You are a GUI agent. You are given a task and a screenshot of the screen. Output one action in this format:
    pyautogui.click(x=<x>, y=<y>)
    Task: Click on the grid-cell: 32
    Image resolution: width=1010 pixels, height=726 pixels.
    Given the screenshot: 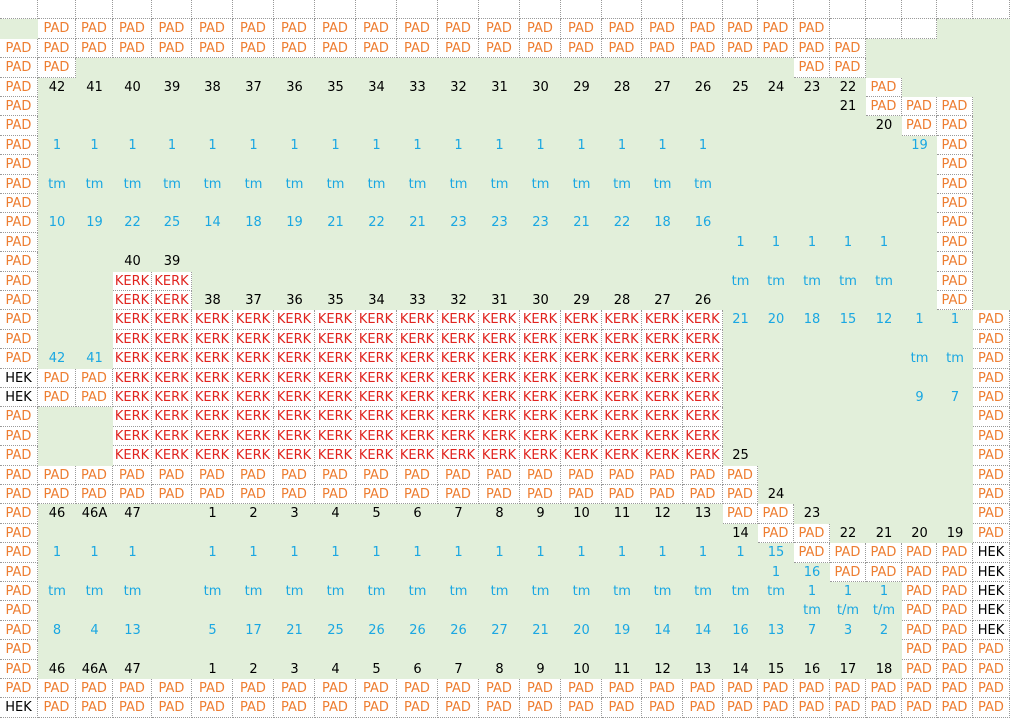 What is the action you would take?
    pyautogui.click(x=458, y=301)
    